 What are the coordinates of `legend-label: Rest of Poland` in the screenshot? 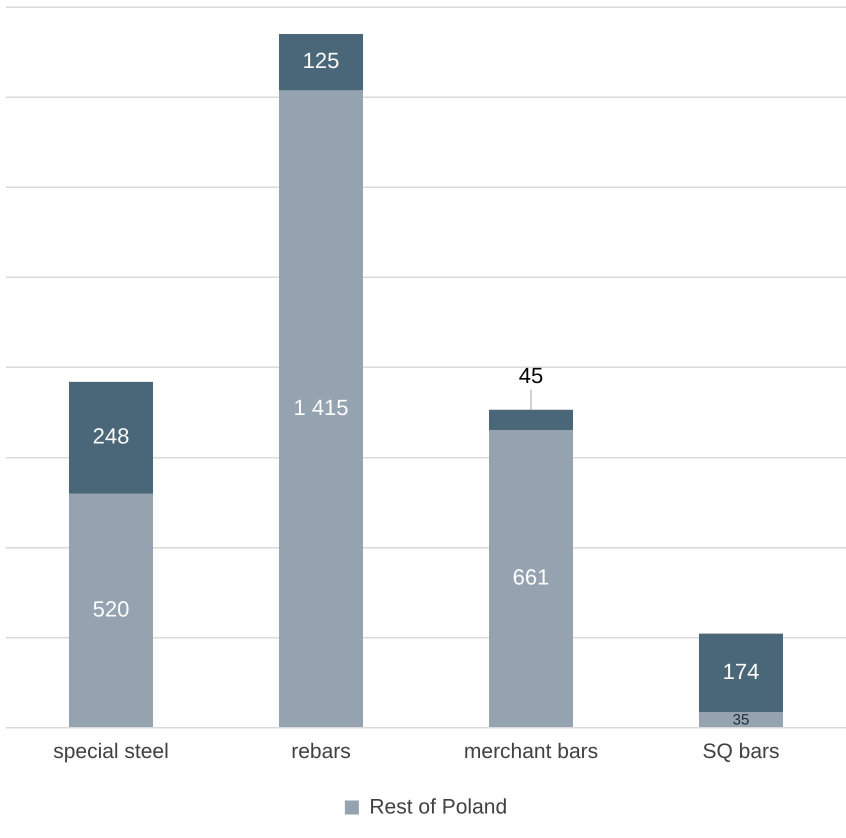 It's located at (438, 806).